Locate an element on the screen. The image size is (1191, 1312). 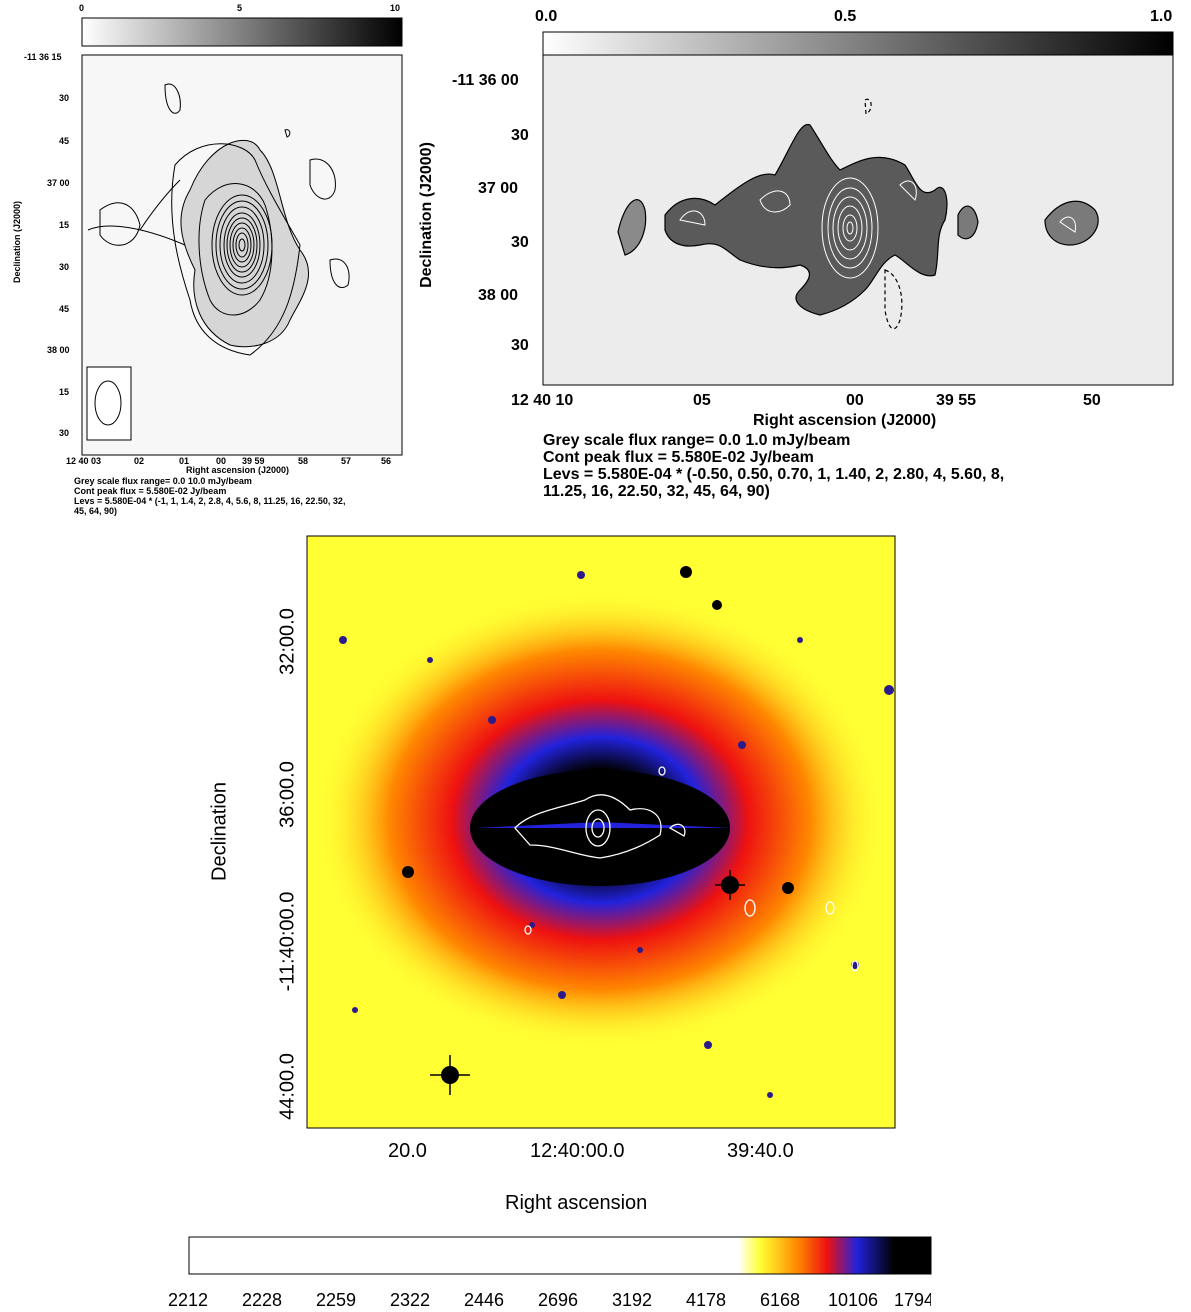
panel-a-ra-tick: 02 is located at coordinates (139, 461).